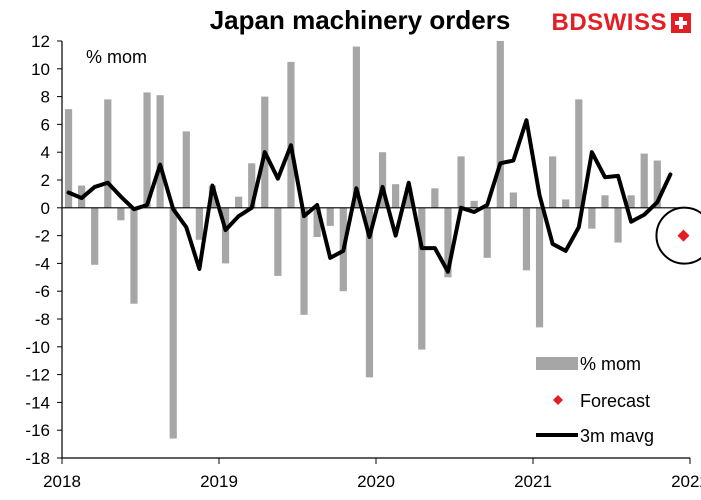 The height and width of the screenshot is (500, 701). I want to click on y-tick-label: 10, so click(40, 69).